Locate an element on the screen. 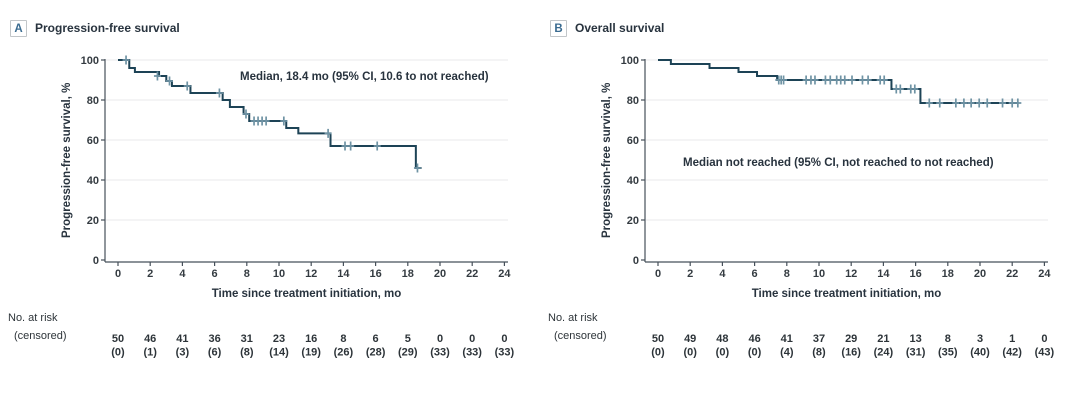  panel-a-header: A Progression-free survival is located at coordinates (95, 28).